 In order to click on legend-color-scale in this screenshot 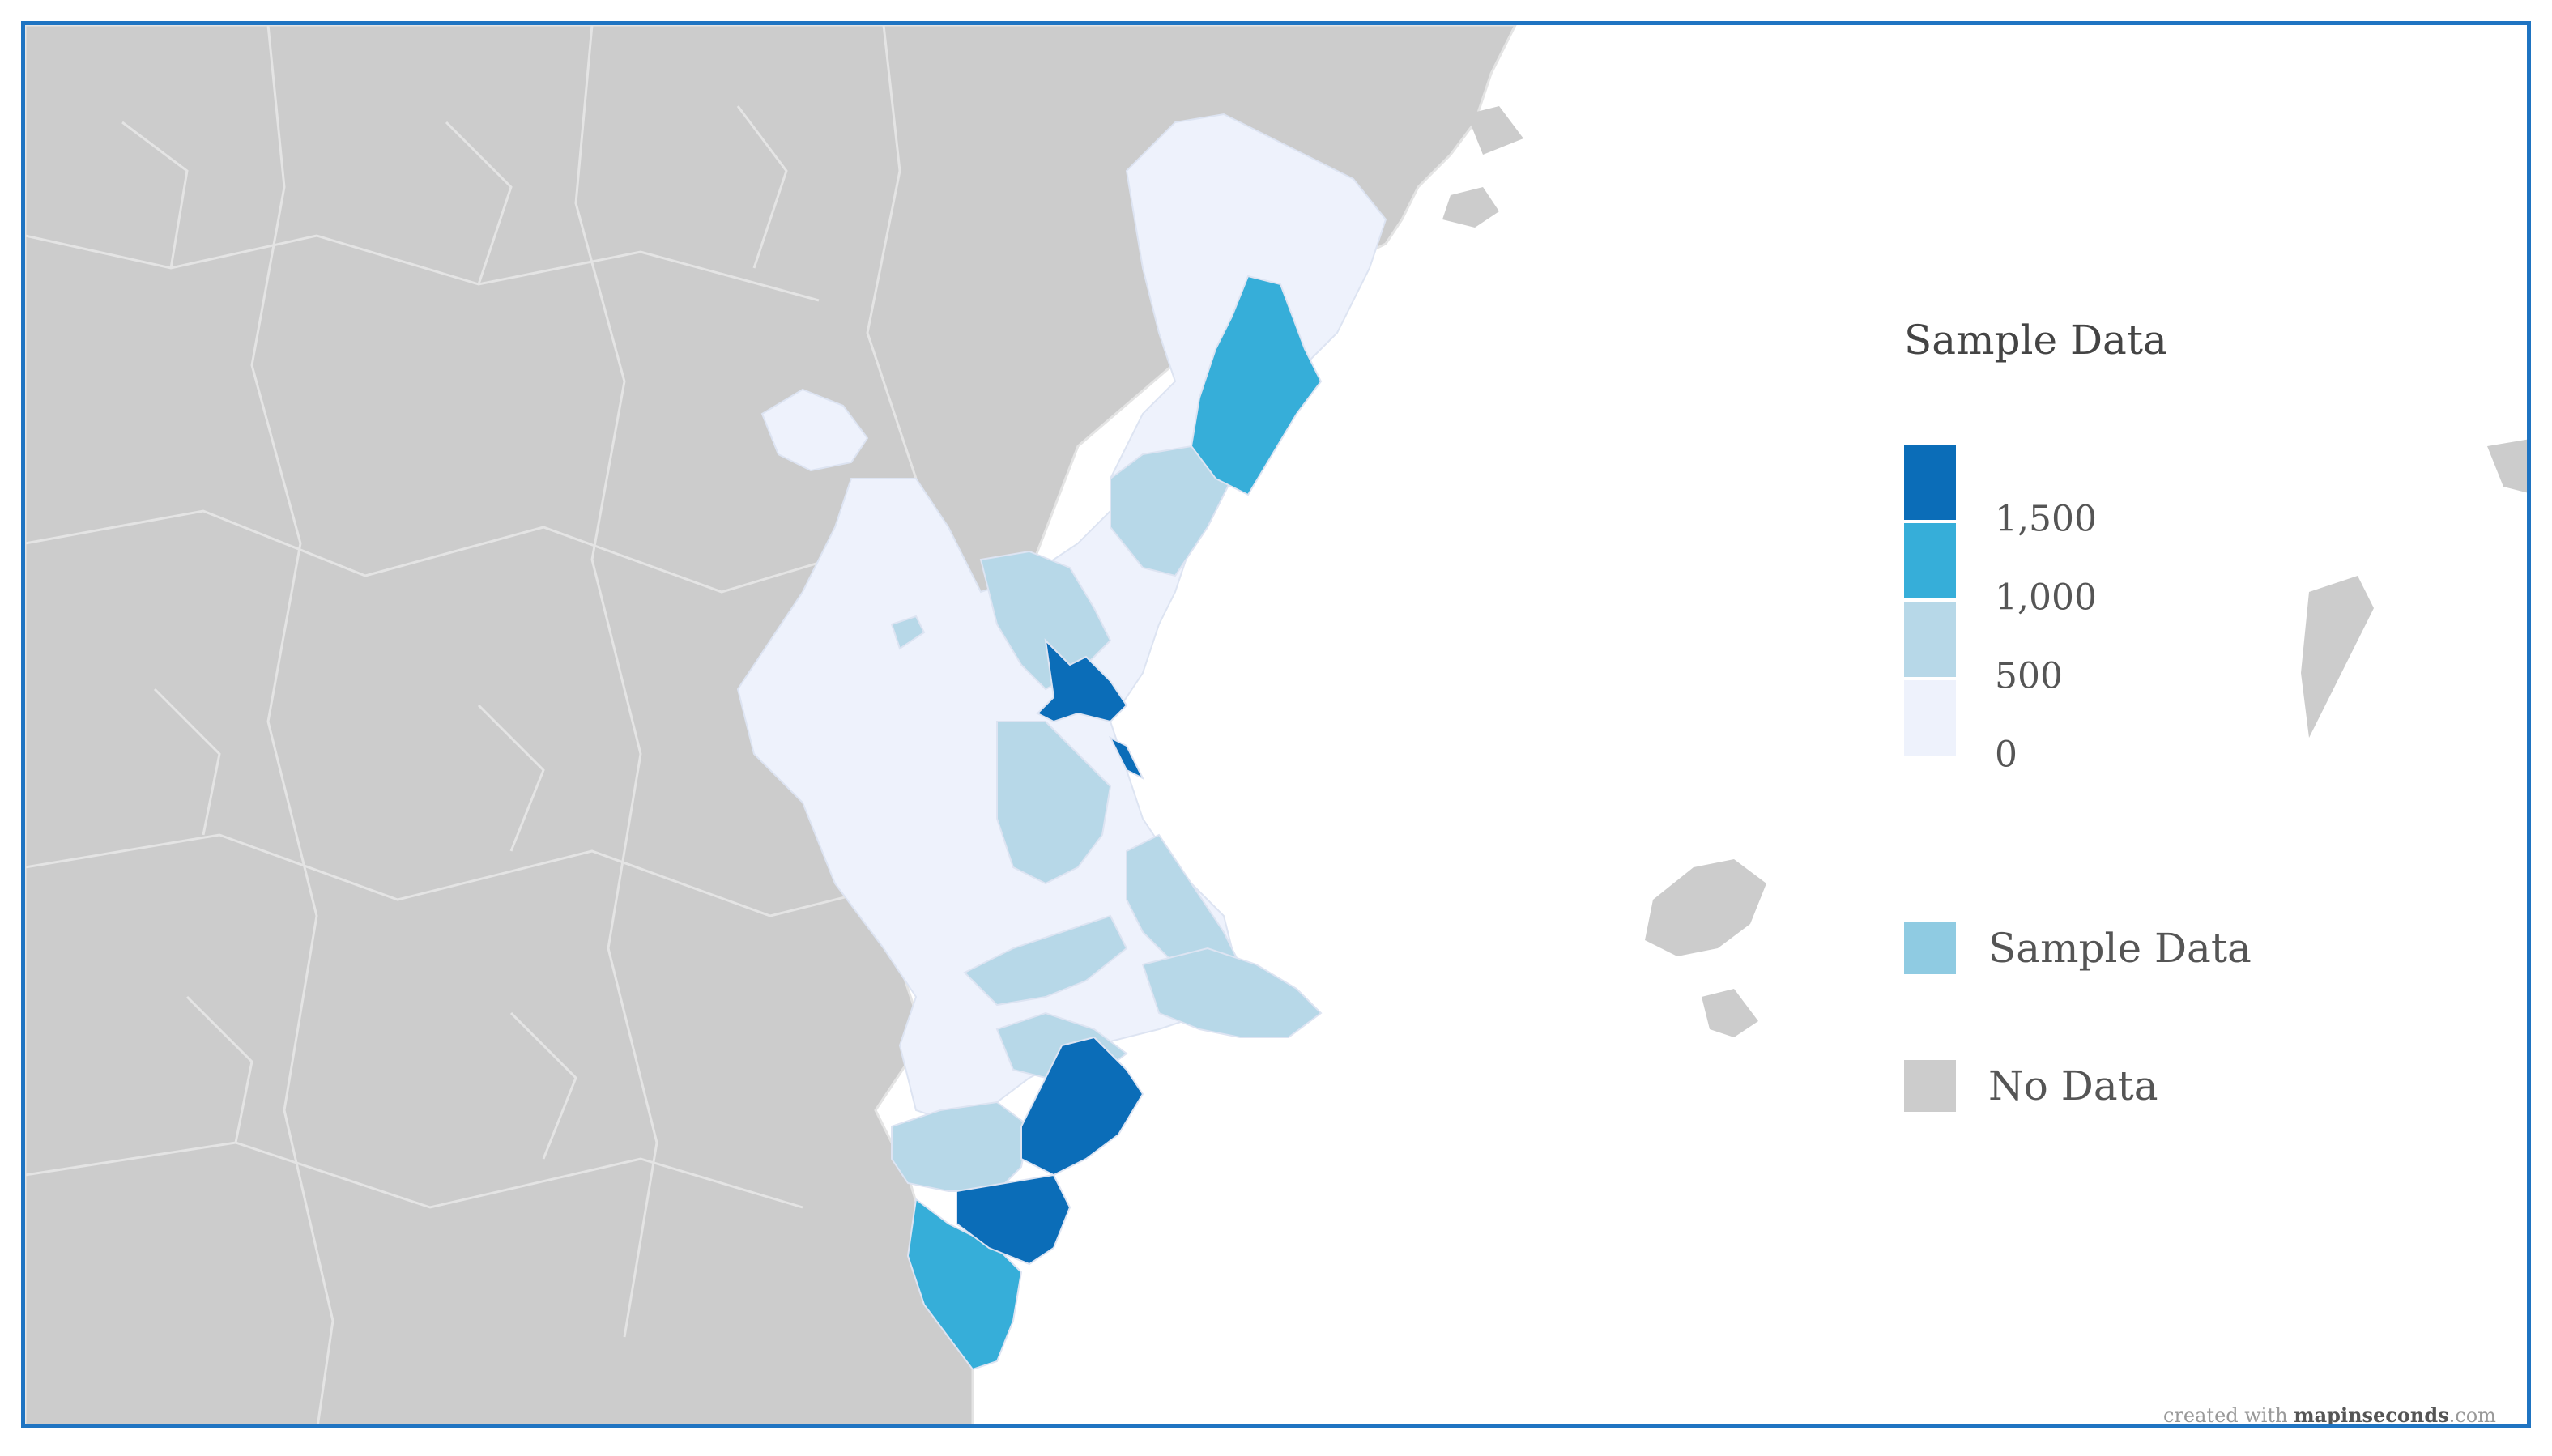, I will do `click(1930, 601)`.